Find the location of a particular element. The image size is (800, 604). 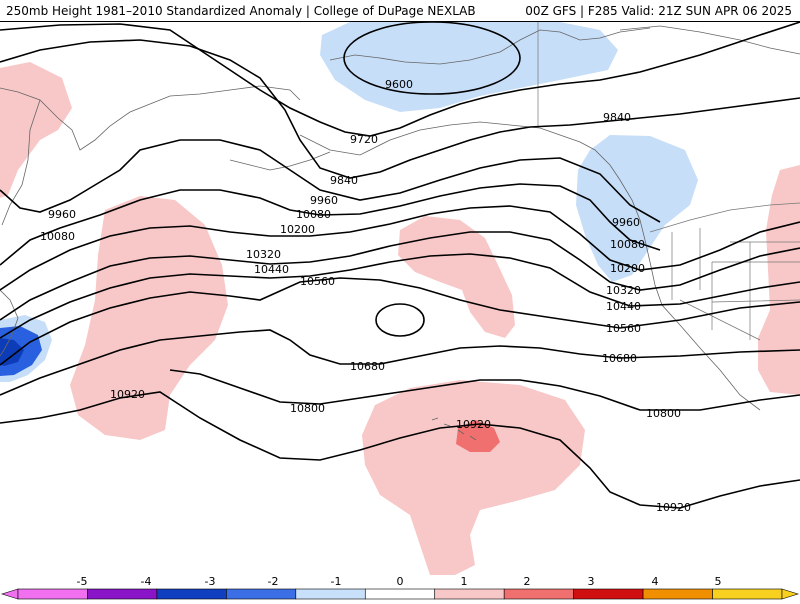

colorbar-tick-label: 1 is located at coordinates (464, 581).